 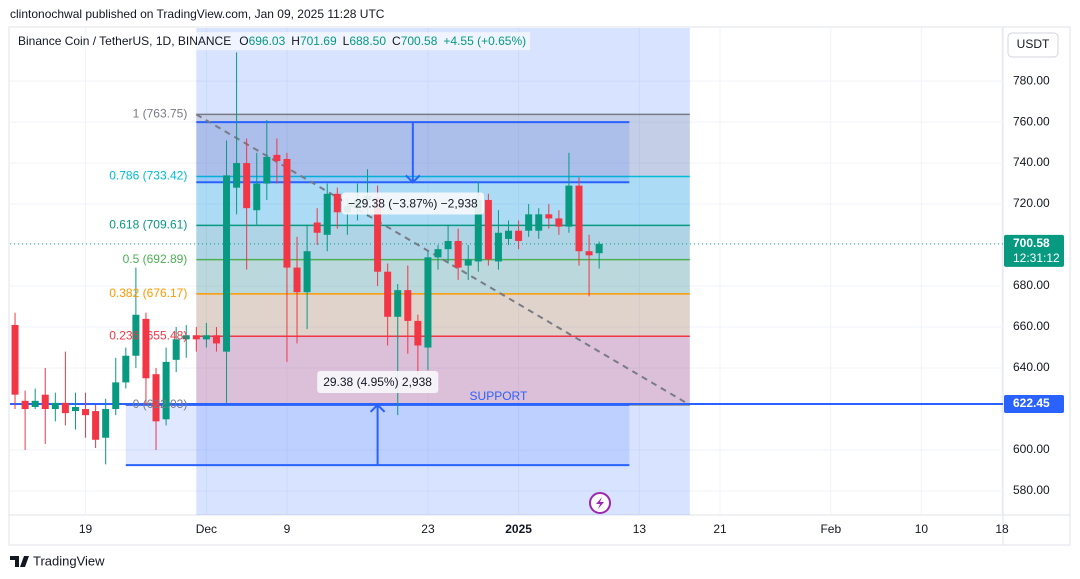 What do you see at coordinates (1031, 80) in the screenshot?
I see `y-tick-label: 780.00` at bounding box center [1031, 80].